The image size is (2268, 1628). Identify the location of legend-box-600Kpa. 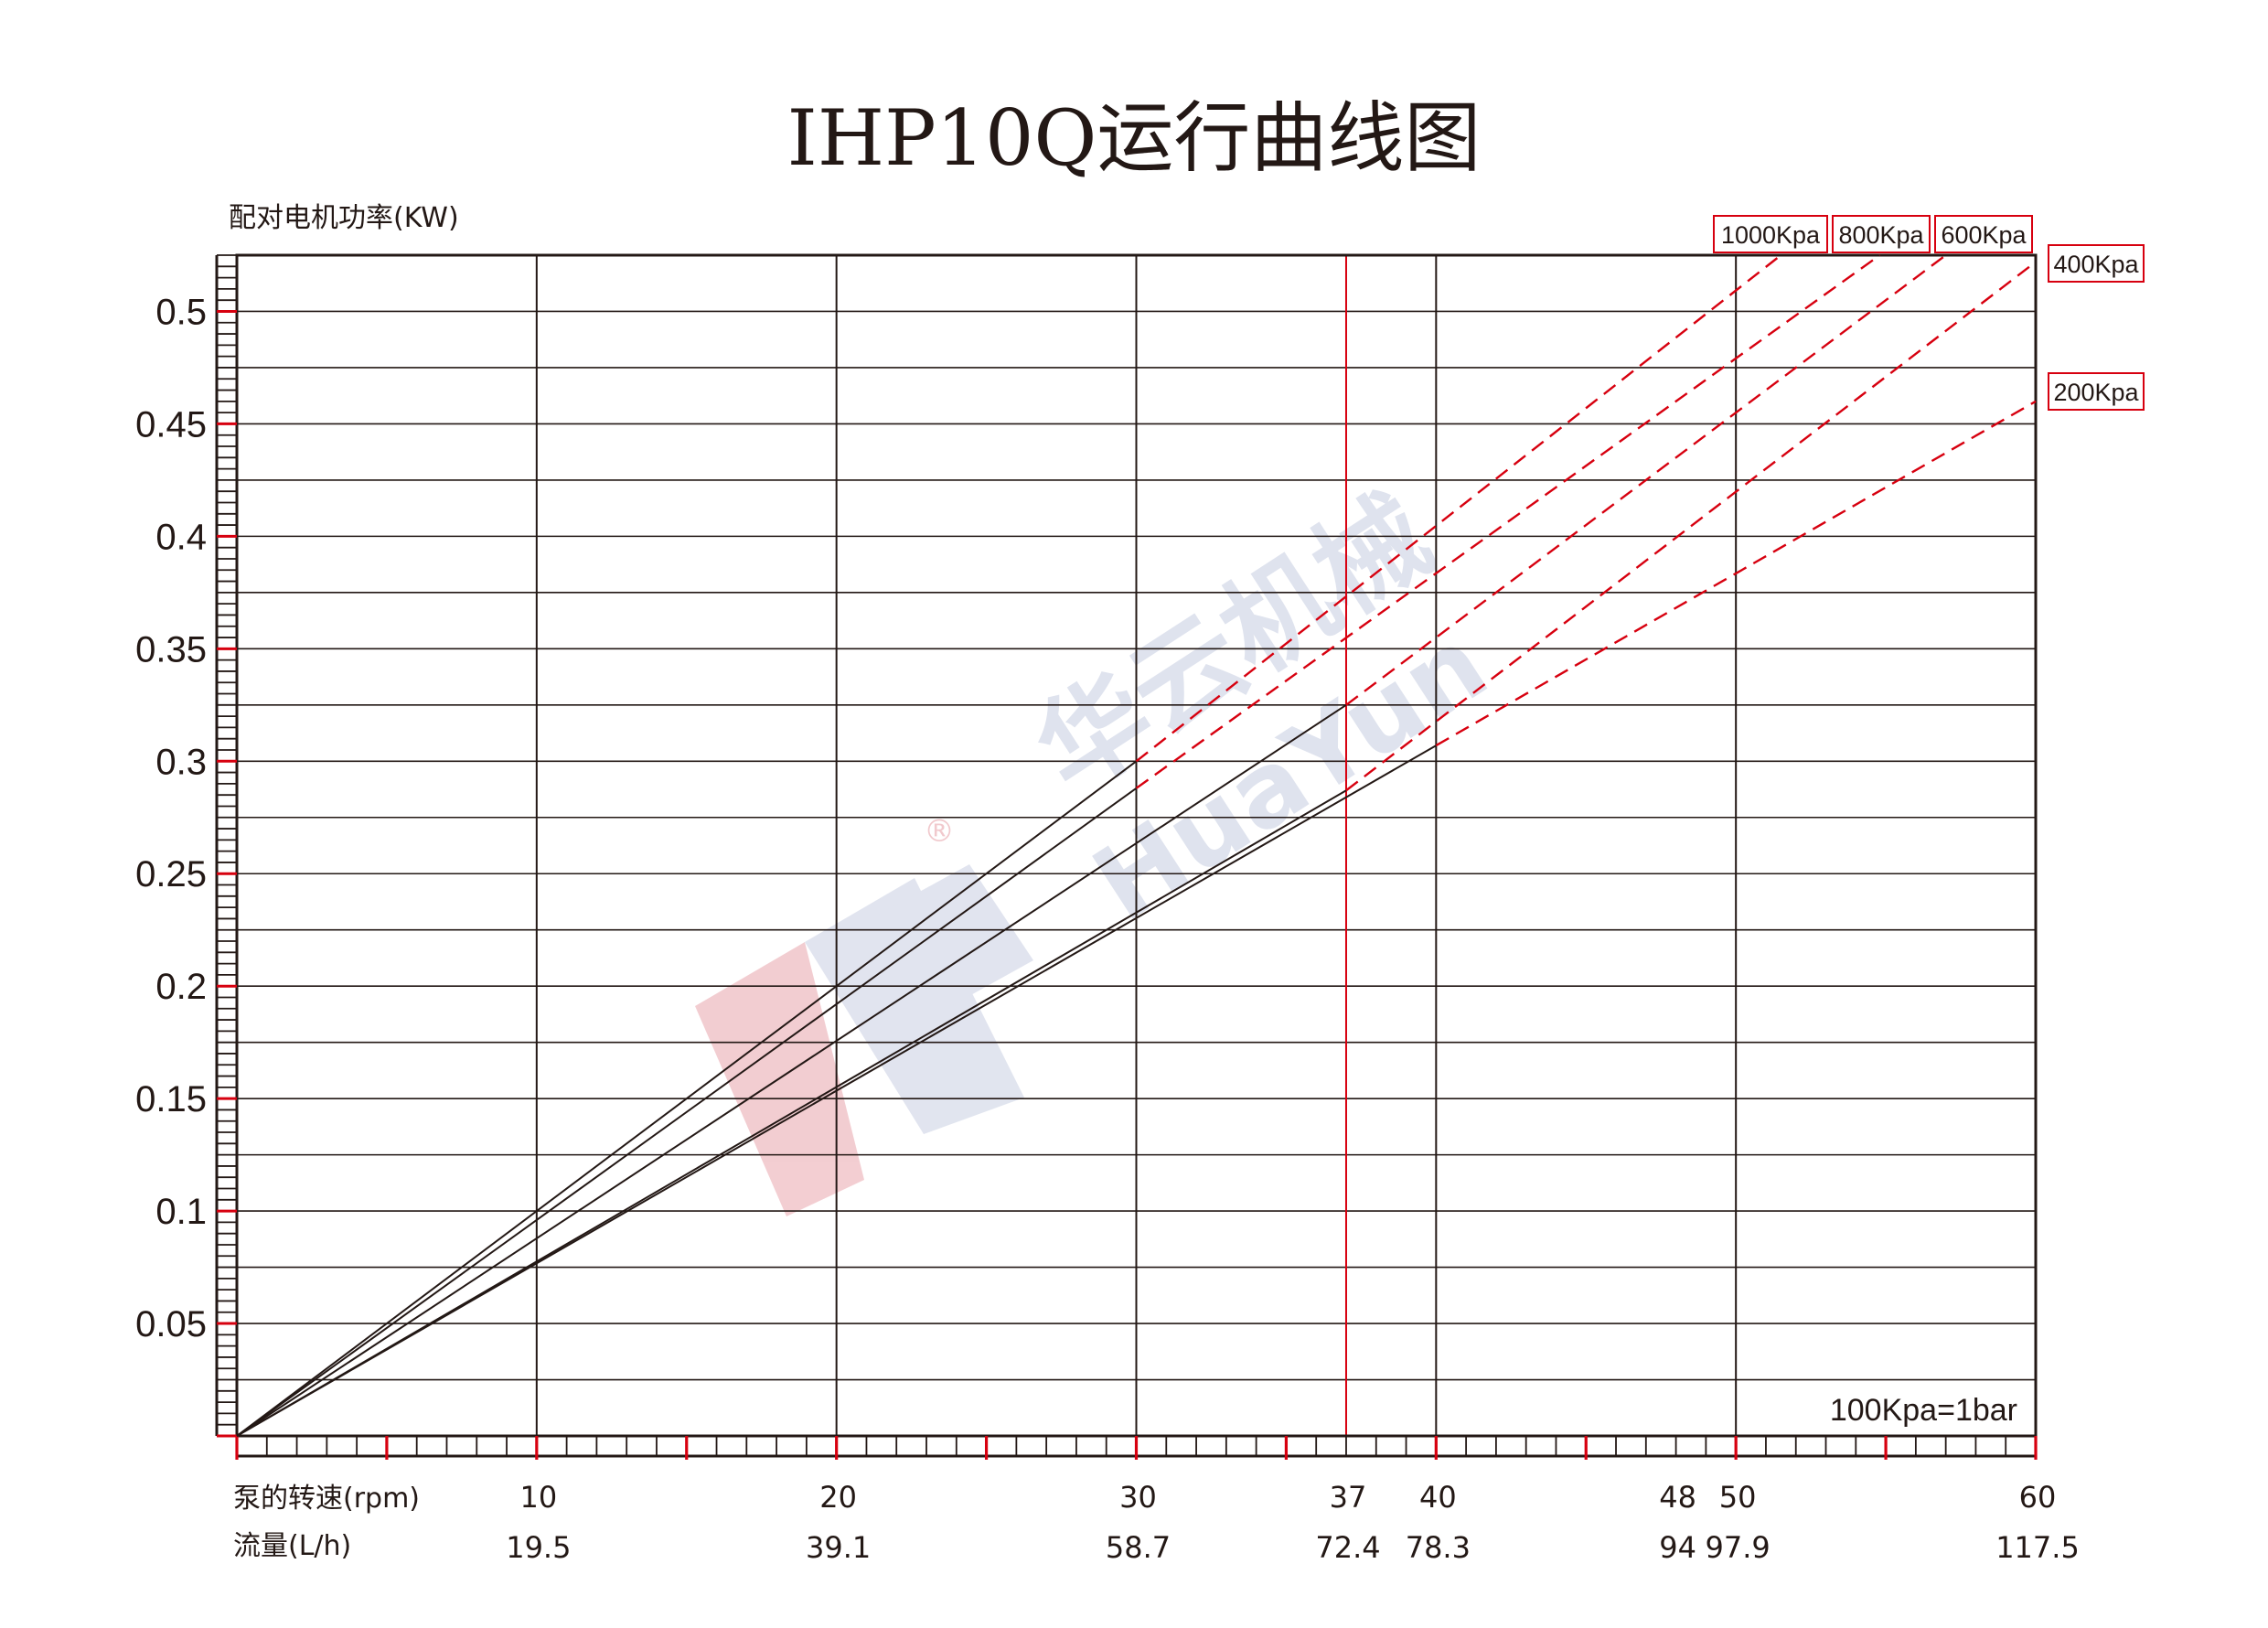
(1983, 234).